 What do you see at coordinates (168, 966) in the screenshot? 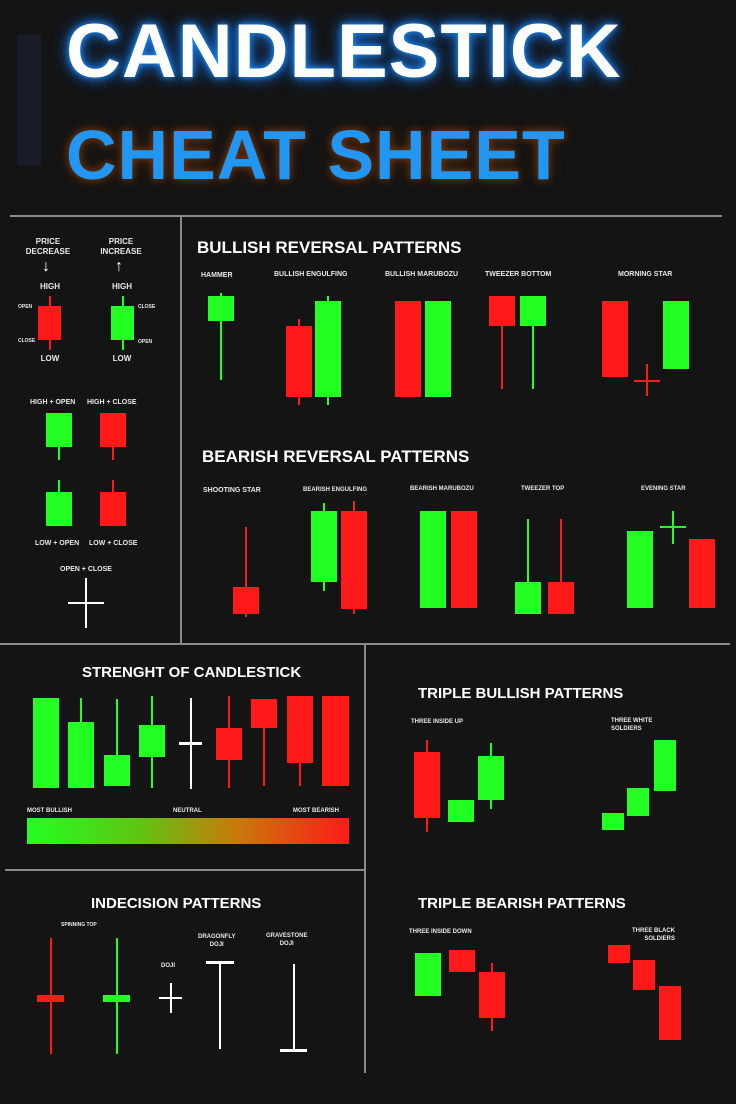
I see `pattern-label-doji: DOJI` at bounding box center [168, 966].